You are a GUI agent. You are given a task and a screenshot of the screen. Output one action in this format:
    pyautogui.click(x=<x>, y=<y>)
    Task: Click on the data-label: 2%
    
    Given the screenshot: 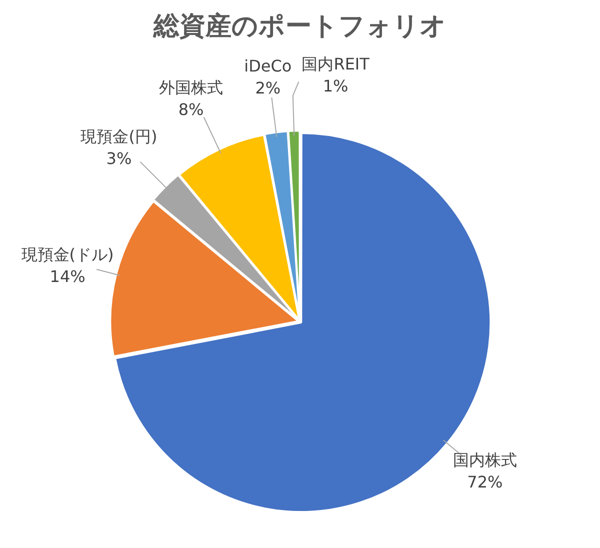 What is the action you would take?
    pyautogui.click(x=268, y=88)
    